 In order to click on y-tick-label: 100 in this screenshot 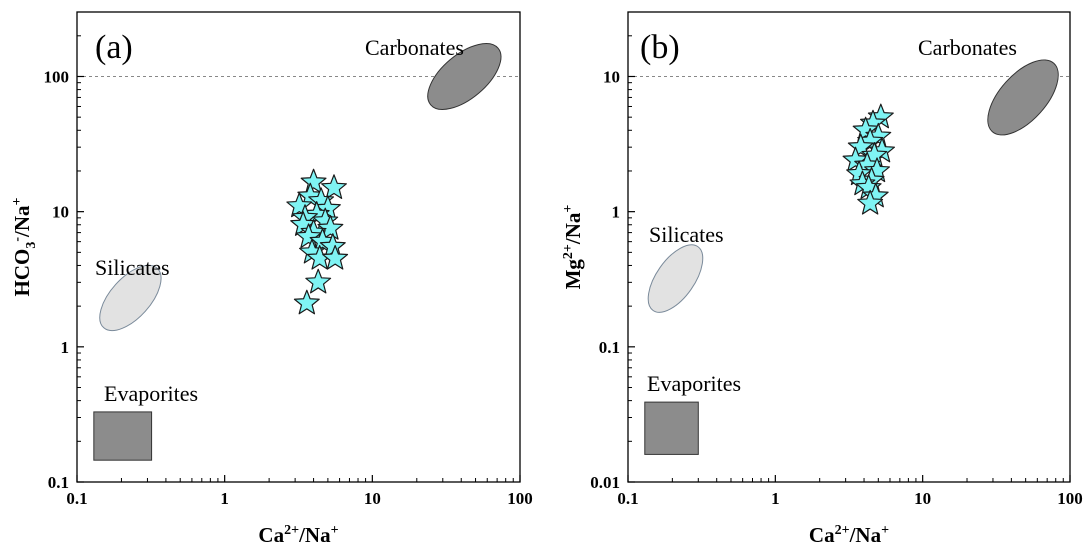, I will do `click(57, 76)`.